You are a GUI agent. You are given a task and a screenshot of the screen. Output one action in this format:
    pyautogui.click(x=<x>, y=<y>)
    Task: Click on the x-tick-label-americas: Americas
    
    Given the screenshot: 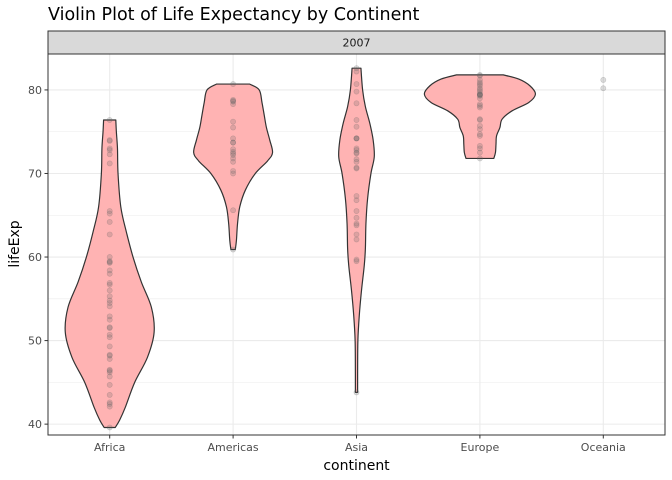 What is the action you would take?
    pyautogui.click(x=233, y=447)
    